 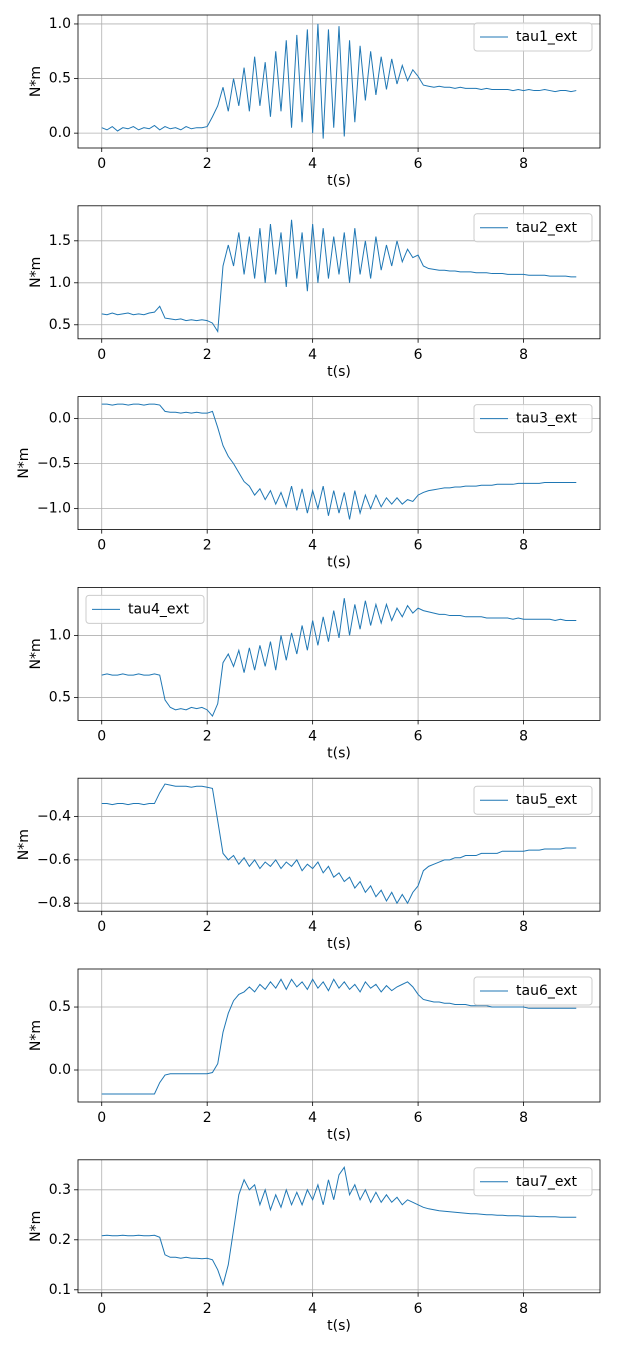 I want to click on y-tick-label: −1.0, so click(x=54, y=509).